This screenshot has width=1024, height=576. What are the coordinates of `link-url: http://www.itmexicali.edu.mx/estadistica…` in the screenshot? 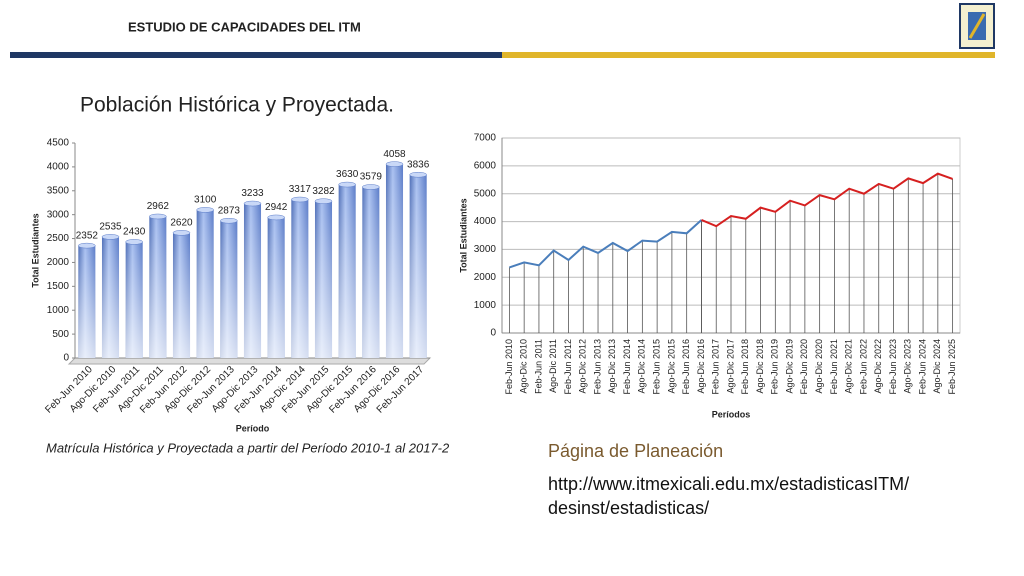 It's located at (728, 496).